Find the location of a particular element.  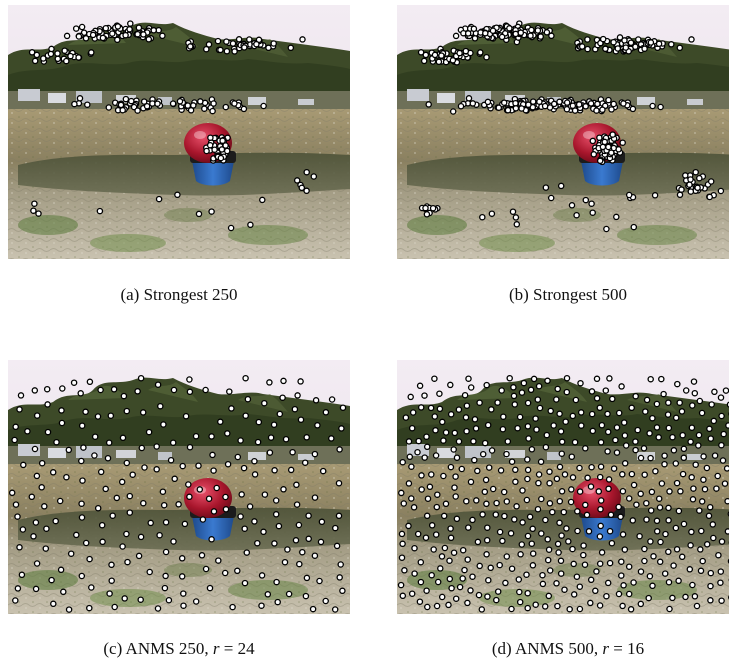

caption-count: 500 is located at coordinates (581, 648).